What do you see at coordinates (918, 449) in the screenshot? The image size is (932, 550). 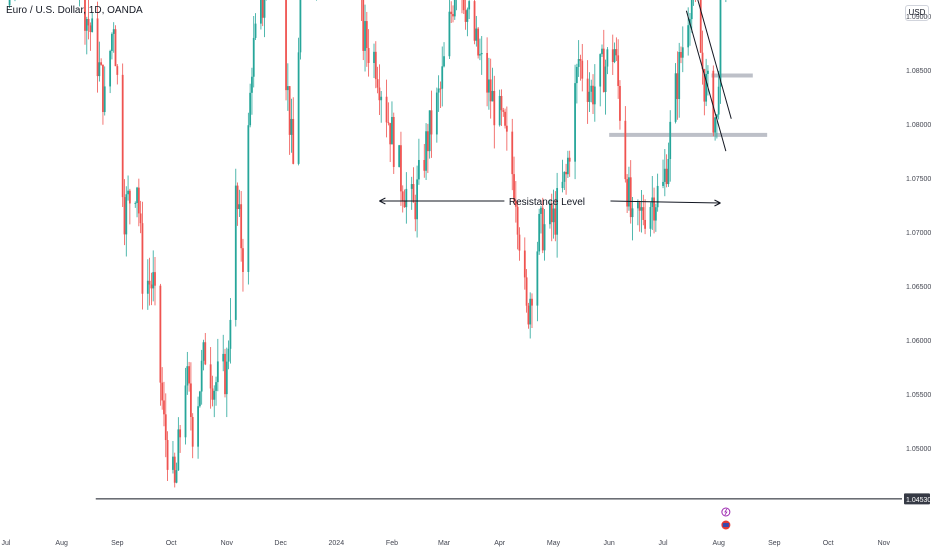 I see `price-tick-label: 1.05000` at bounding box center [918, 449].